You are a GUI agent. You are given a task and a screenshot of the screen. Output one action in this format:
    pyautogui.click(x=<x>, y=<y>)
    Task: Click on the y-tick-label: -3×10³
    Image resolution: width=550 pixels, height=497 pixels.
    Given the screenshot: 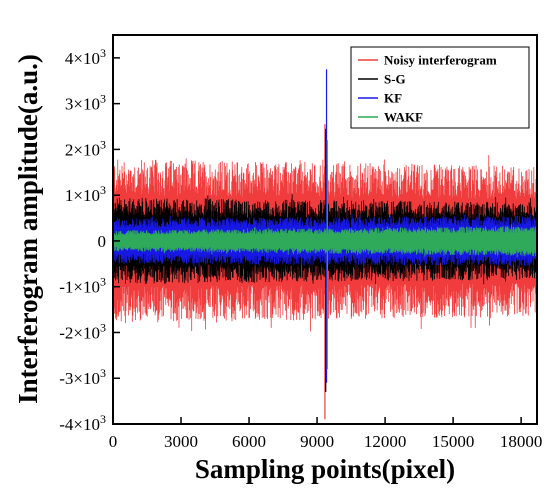 What is the action you would take?
    pyautogui.click(x=82, y=377)
    